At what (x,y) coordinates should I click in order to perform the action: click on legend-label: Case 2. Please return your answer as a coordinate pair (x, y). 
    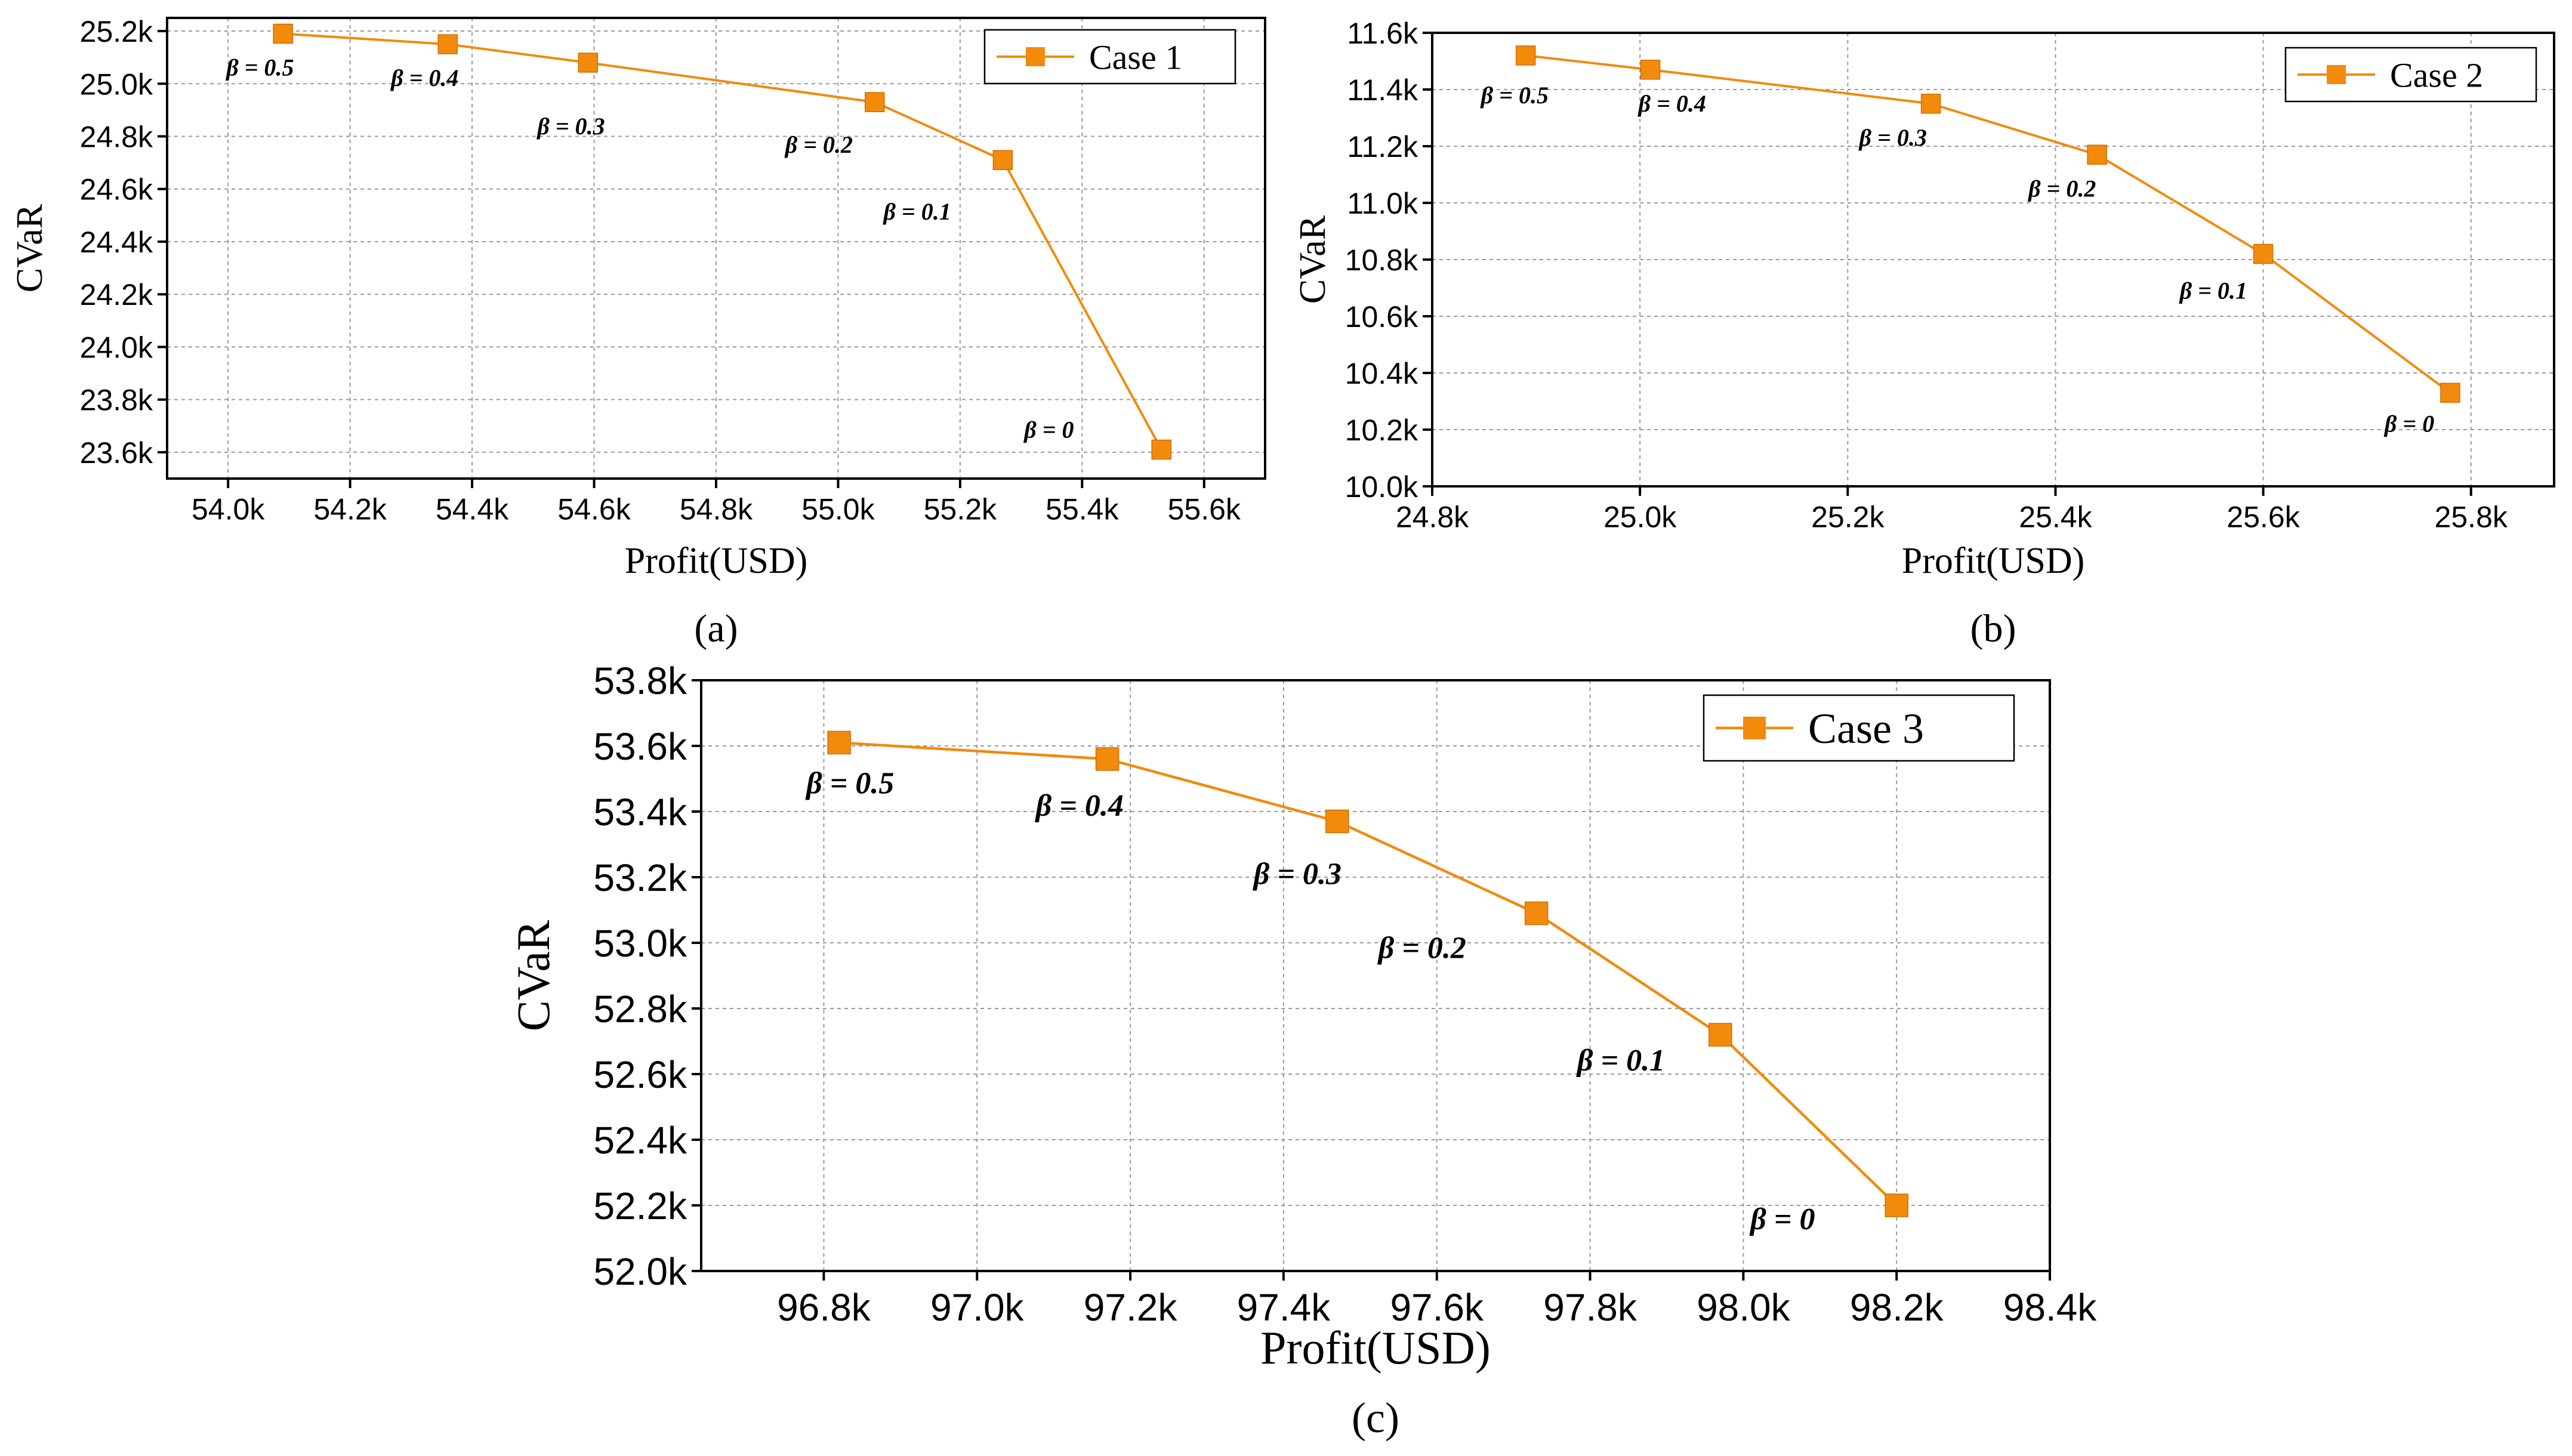
    Looking at the image, I should click on (2437, 74).